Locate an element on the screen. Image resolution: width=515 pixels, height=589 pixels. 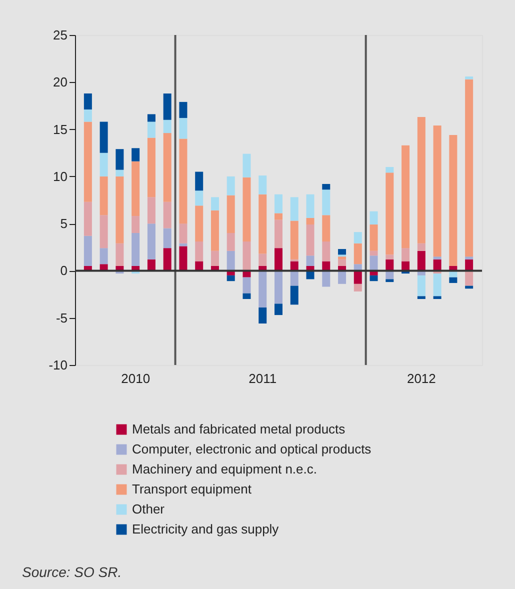
legend-label: Computer, electronic and optical products is located at coordinates (252, 449).